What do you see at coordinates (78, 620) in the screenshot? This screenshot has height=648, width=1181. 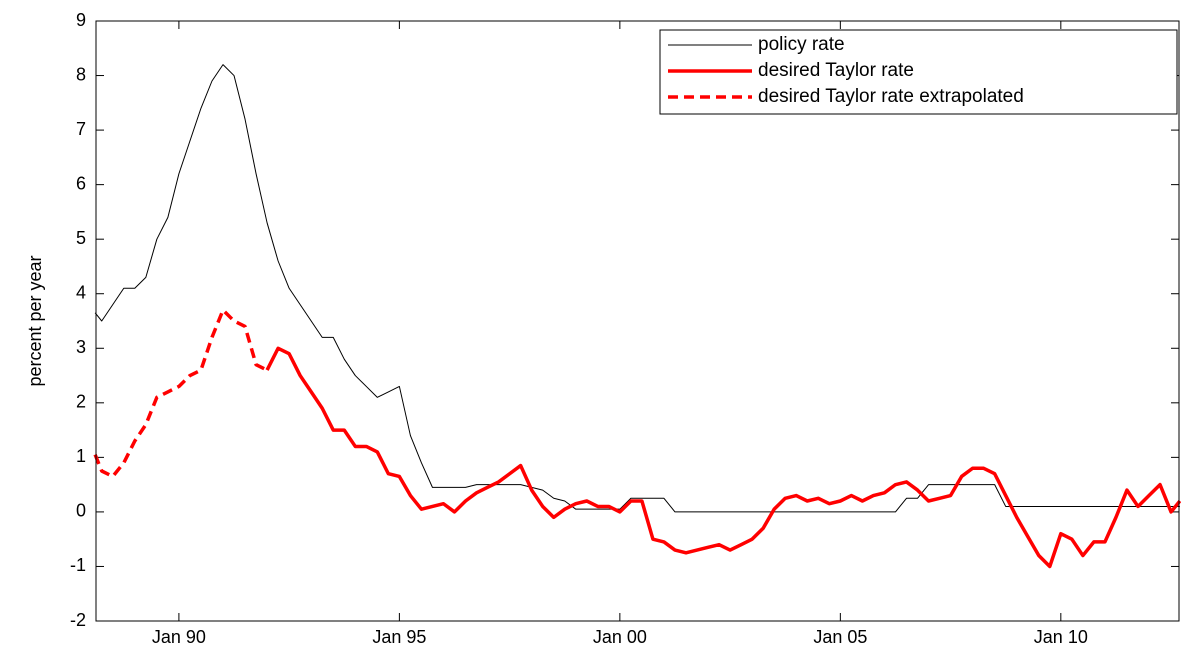 I see `y-tick-label: -2` at bounding box center [78, 620].